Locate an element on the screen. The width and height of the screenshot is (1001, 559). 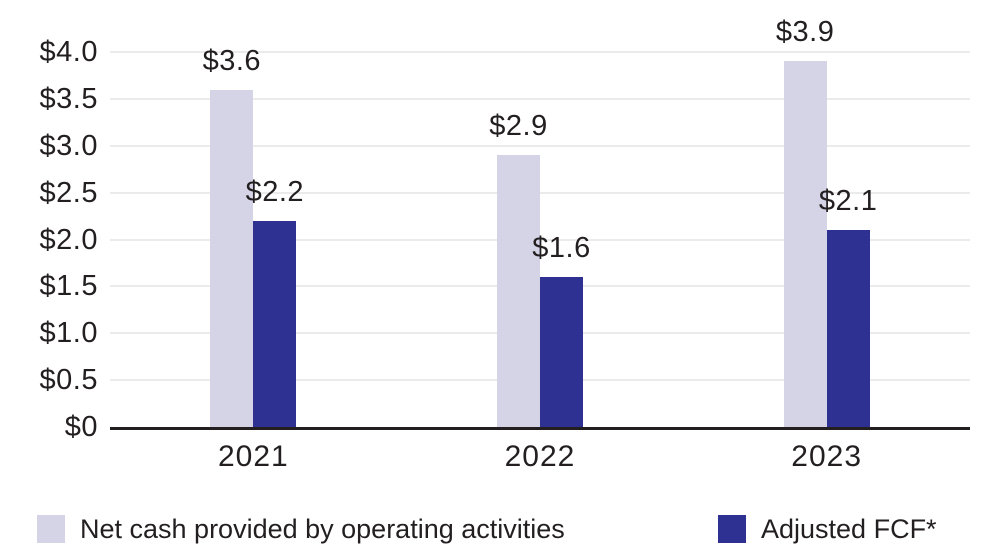
x-tick-label-2023: 2023 is located at coordinates (827, 456).